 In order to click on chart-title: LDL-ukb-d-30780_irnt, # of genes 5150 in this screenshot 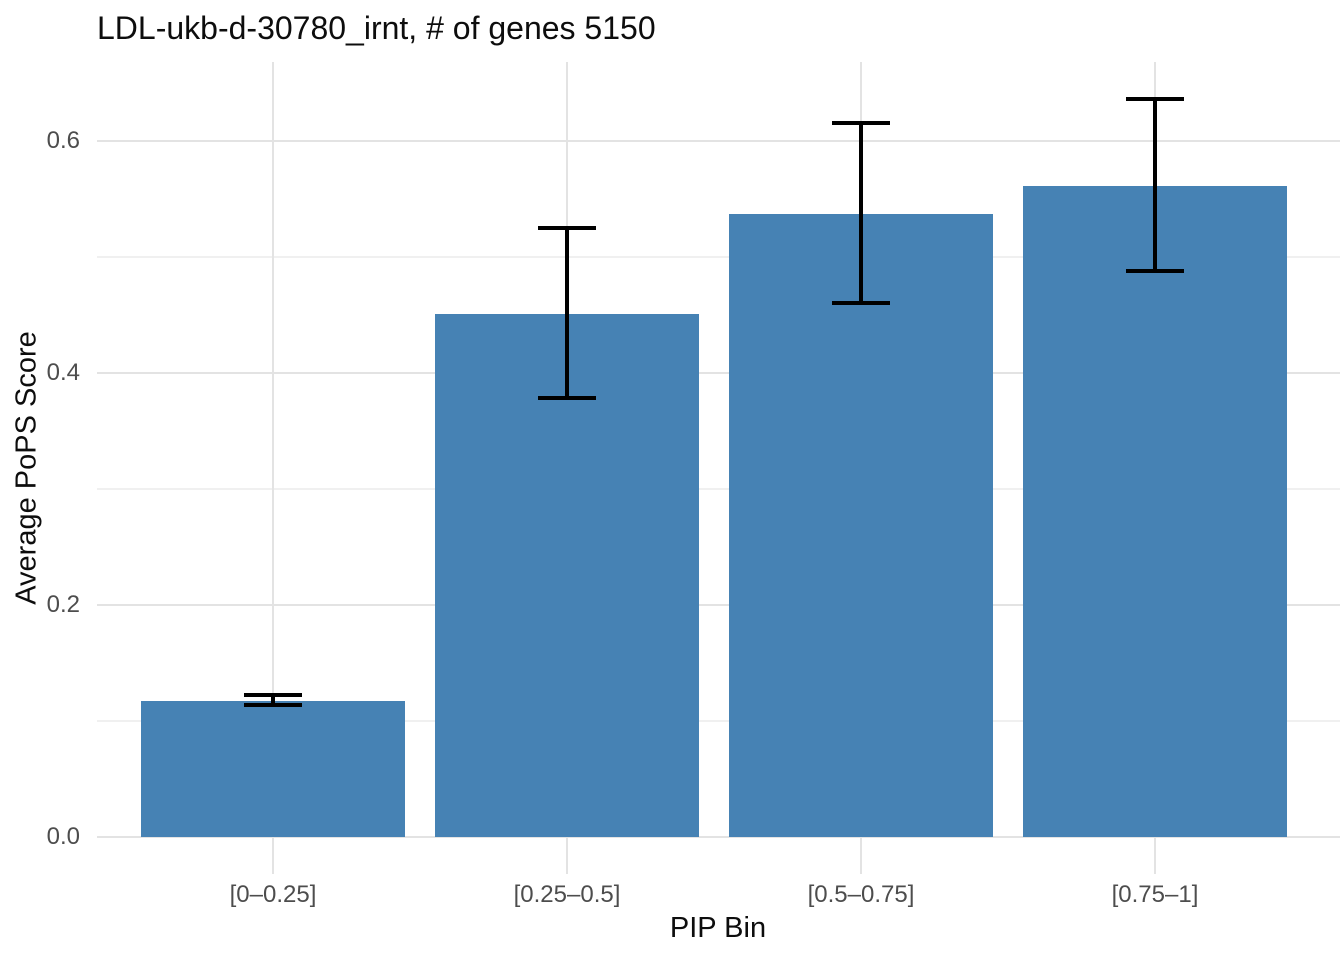, I will do `click(376, 28)`.